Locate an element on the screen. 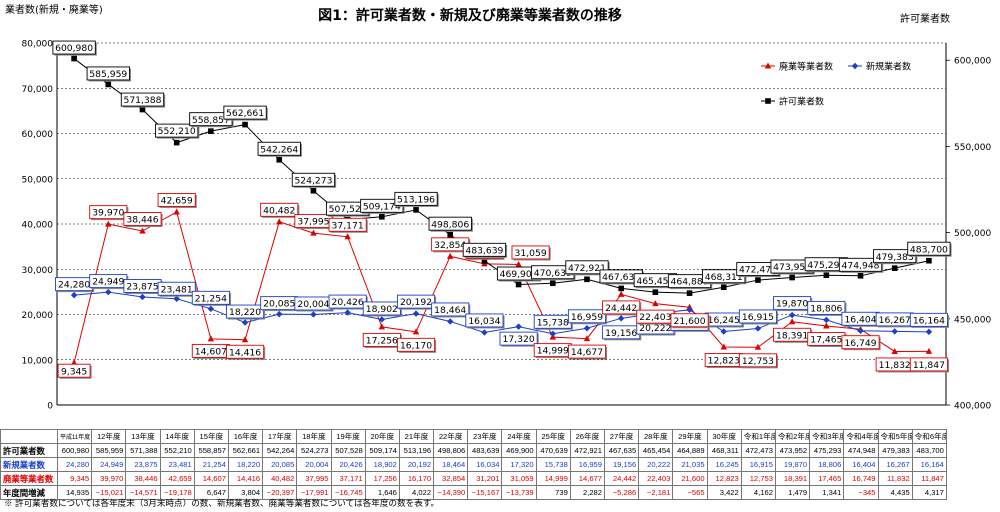 The image size is (1000, 512). table-cell: 507,528 is located at coordinates (348, 450).